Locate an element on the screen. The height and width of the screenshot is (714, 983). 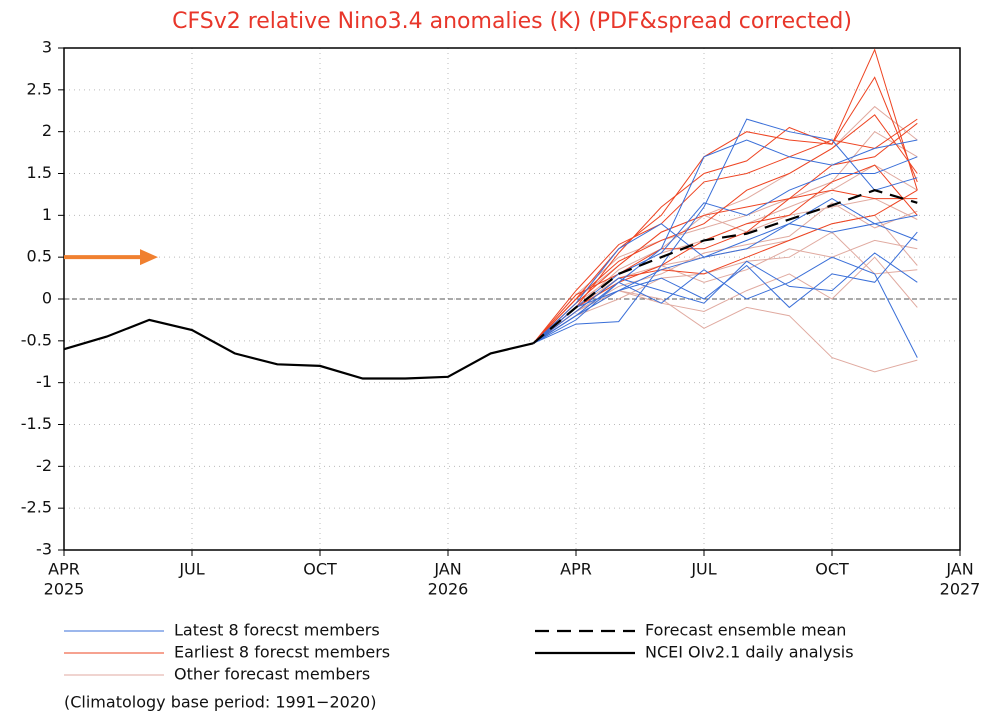
legend-label: NCEI OIv2.1 daily analysis is located at coordinates (749, 652).